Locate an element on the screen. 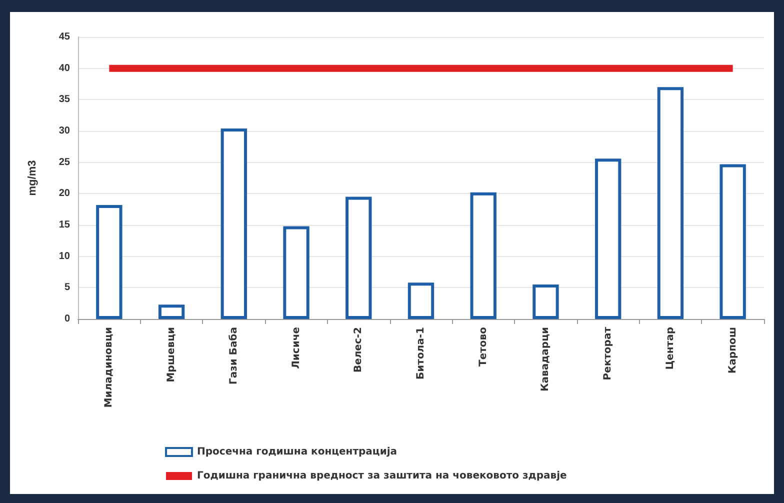 The image size is (784, 503). x-tick-label: Ректорат is located at coordinates (608, 353).